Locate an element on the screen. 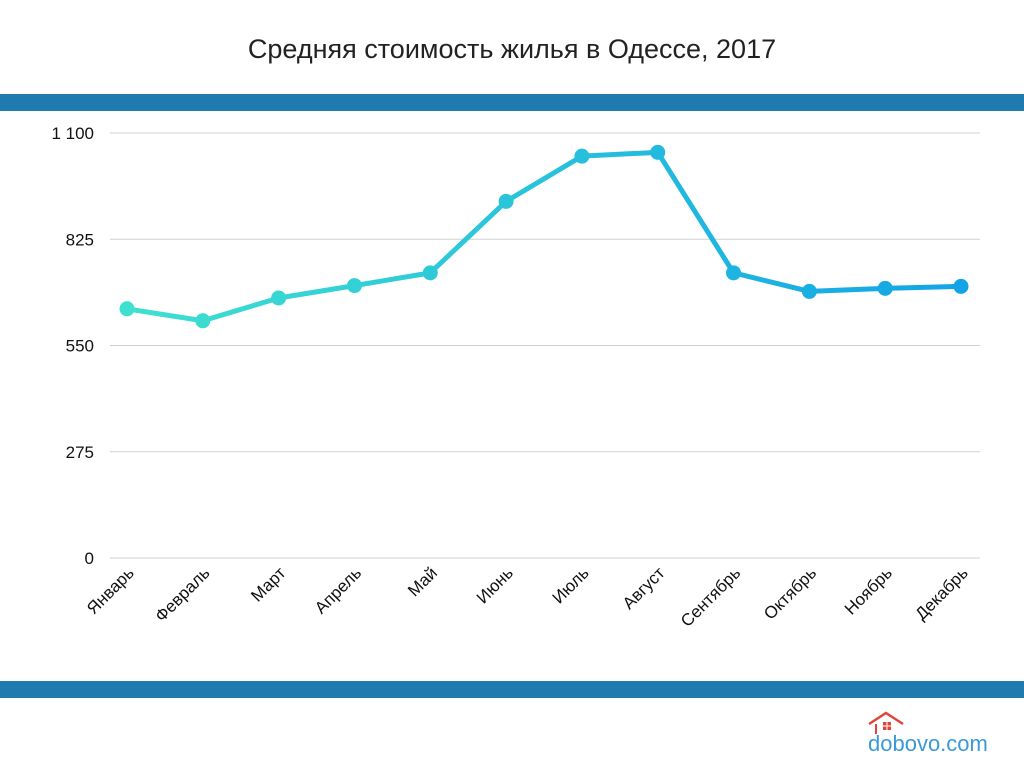 This screenshot has height=768, width=1024. y-tick-label: 0 is located at coordinates (89, 558).